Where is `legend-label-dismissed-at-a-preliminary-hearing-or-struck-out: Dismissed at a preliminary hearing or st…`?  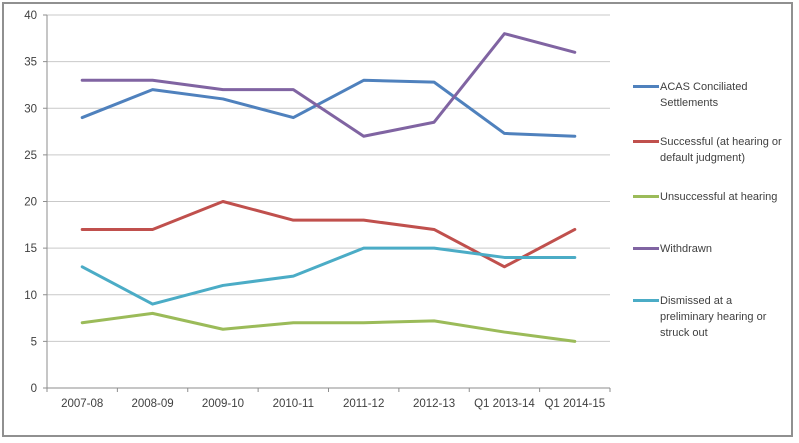
legend-label-dismissed-at-a-preliminary-hearing-or-struck-out: Dismissed at a preliminary hearing or st… is located at coordinates (713, 317).